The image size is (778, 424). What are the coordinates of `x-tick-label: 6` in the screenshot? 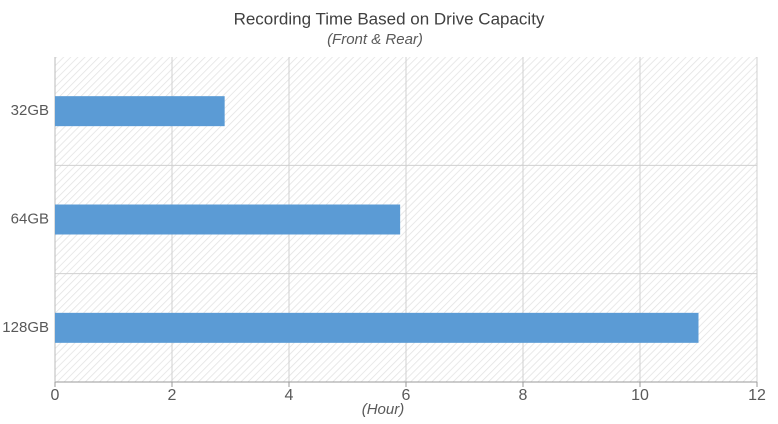 It's located at (406, 395).